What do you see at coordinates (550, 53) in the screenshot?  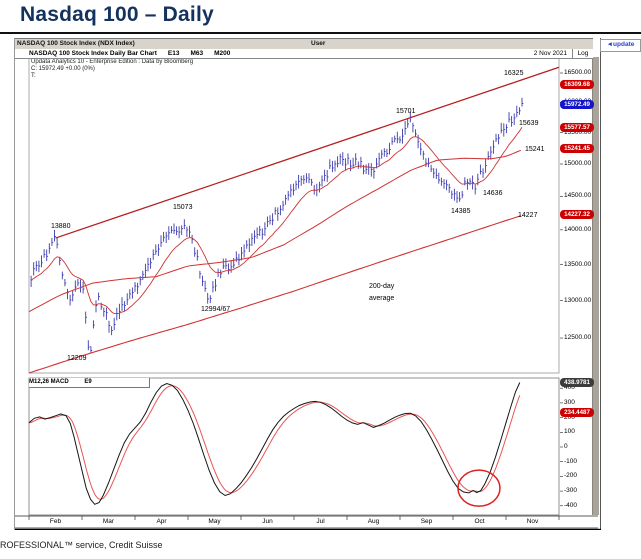 I see `chart-date: 2 Nov 2021` at bounding box center [550, 53].